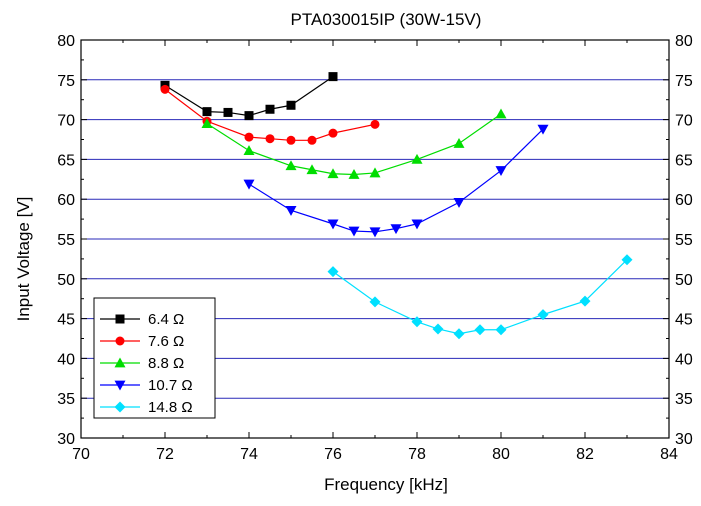 This screenshot has height=506, width=701. I want to click on x-axis-title: Frequency [kHz], so click(386, 484).